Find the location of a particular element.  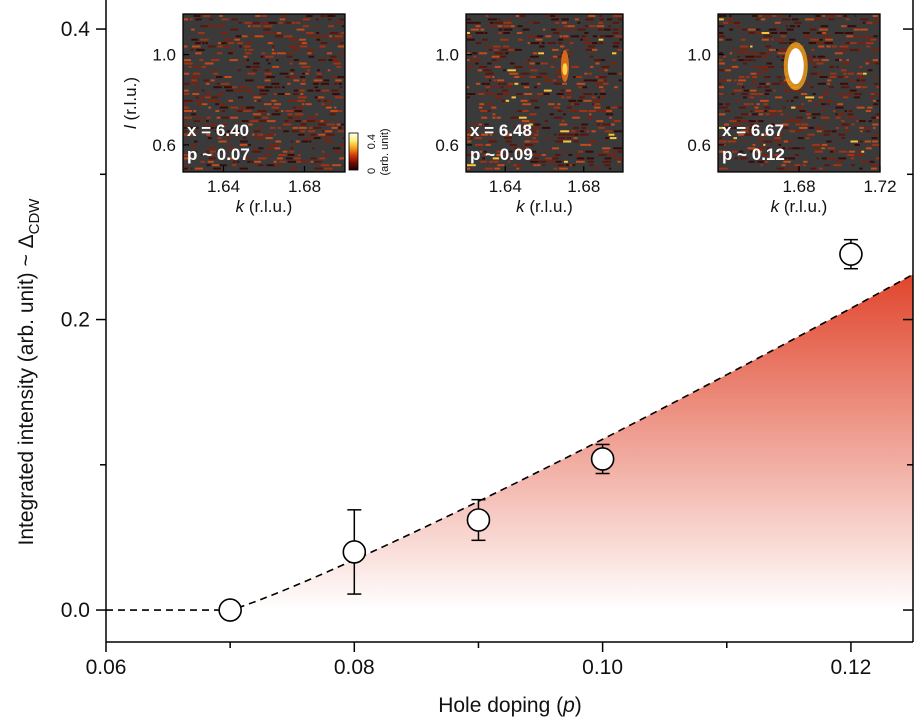

inset-noise is located at coordinates (264, 92).